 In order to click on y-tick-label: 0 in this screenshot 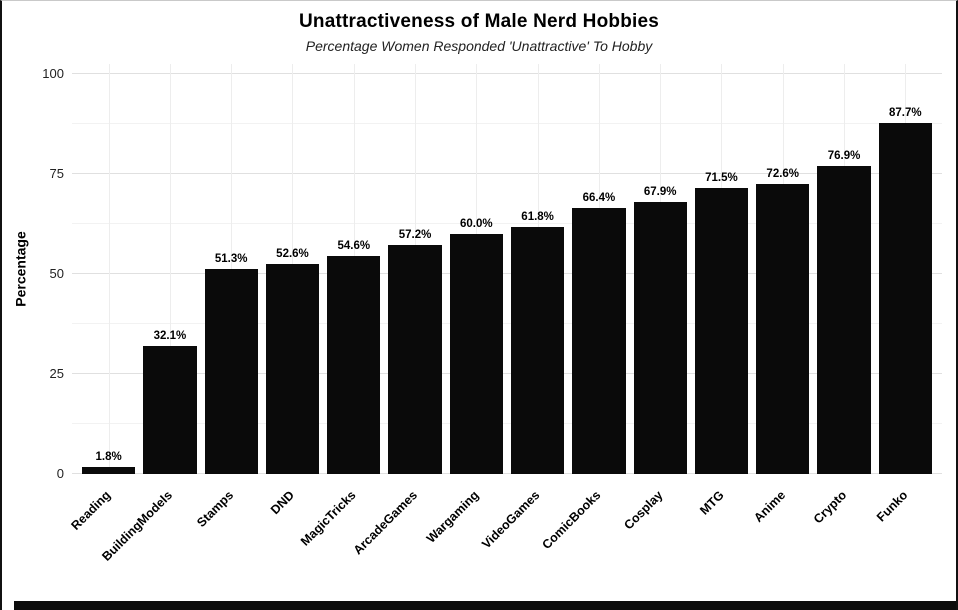, I will do `click(60, 473)`.